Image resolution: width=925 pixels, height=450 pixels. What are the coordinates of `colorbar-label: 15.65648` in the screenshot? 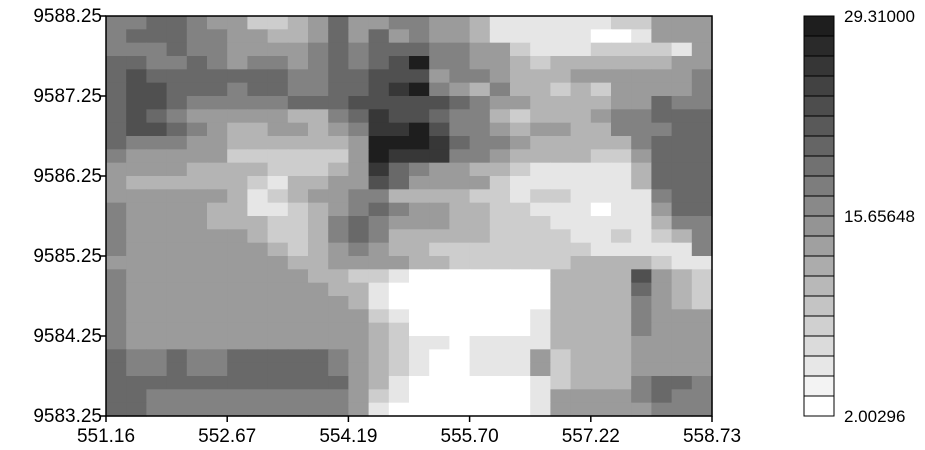 It's located at (879, 216).